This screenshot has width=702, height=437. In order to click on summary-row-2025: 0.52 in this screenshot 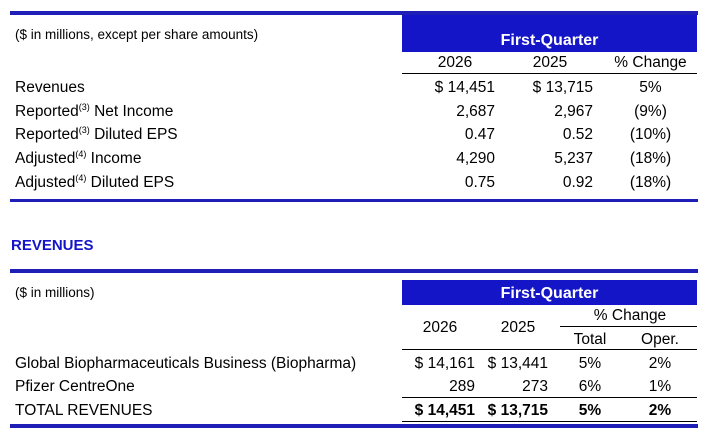, I will do `click(577, 134)`.